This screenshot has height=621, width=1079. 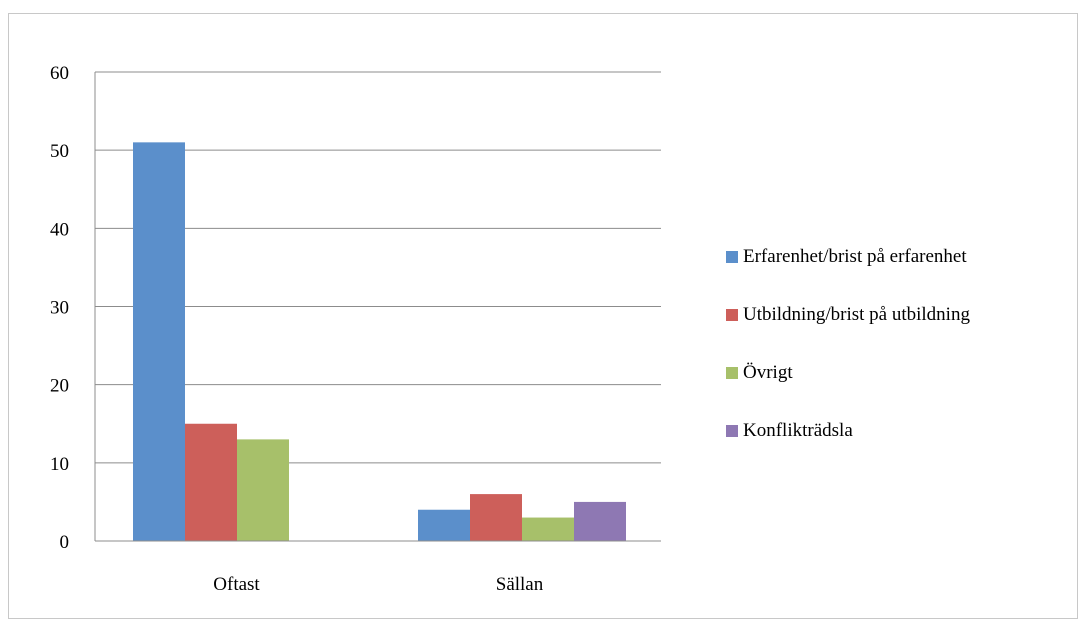 What do you see at coordinates (59, 229) in the screenshot?
I see `y-tick-label: 40` at bounding box center [59, 229].